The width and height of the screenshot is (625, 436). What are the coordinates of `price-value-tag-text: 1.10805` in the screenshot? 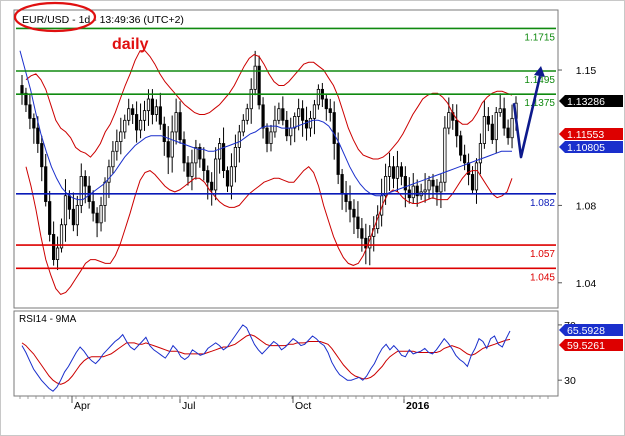 It's located at (586, 148).